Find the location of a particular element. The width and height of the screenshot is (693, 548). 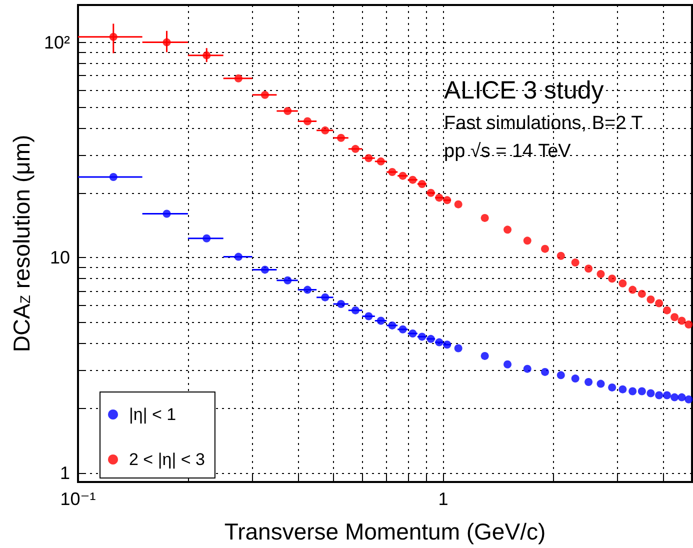

legend-label: |η| < 1 is located at coordinates (152, 414).